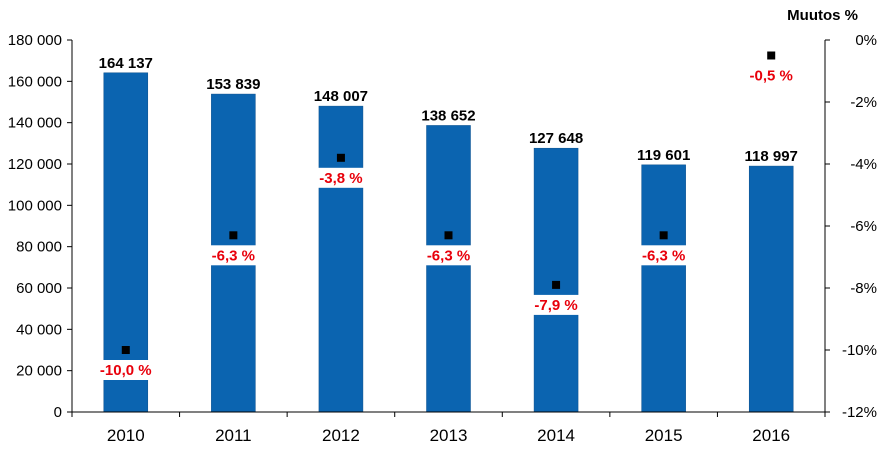 The width and height of the screenshot is (892, 455). Describe the element at coordinates (556, 284) in the screenshot. I see `percent-point-2014` at that location.